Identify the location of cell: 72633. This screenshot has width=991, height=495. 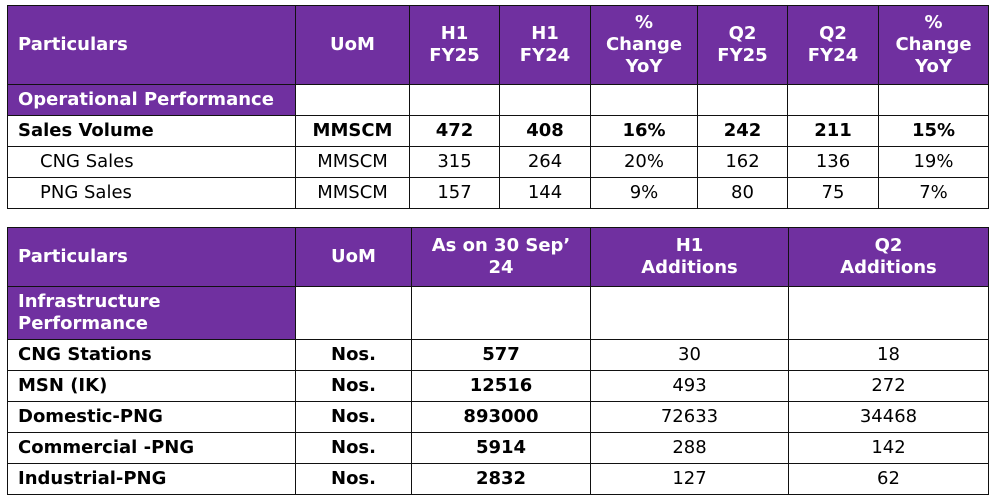
(689, 417).